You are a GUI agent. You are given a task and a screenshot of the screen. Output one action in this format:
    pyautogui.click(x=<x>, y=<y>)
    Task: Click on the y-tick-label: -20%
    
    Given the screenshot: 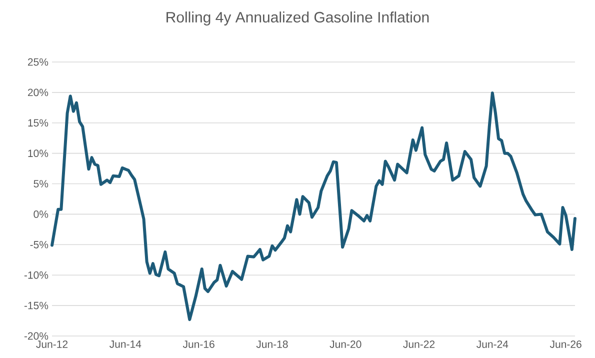 What is the action you would take?
    pyautogui.click(x=36, y=336)
    